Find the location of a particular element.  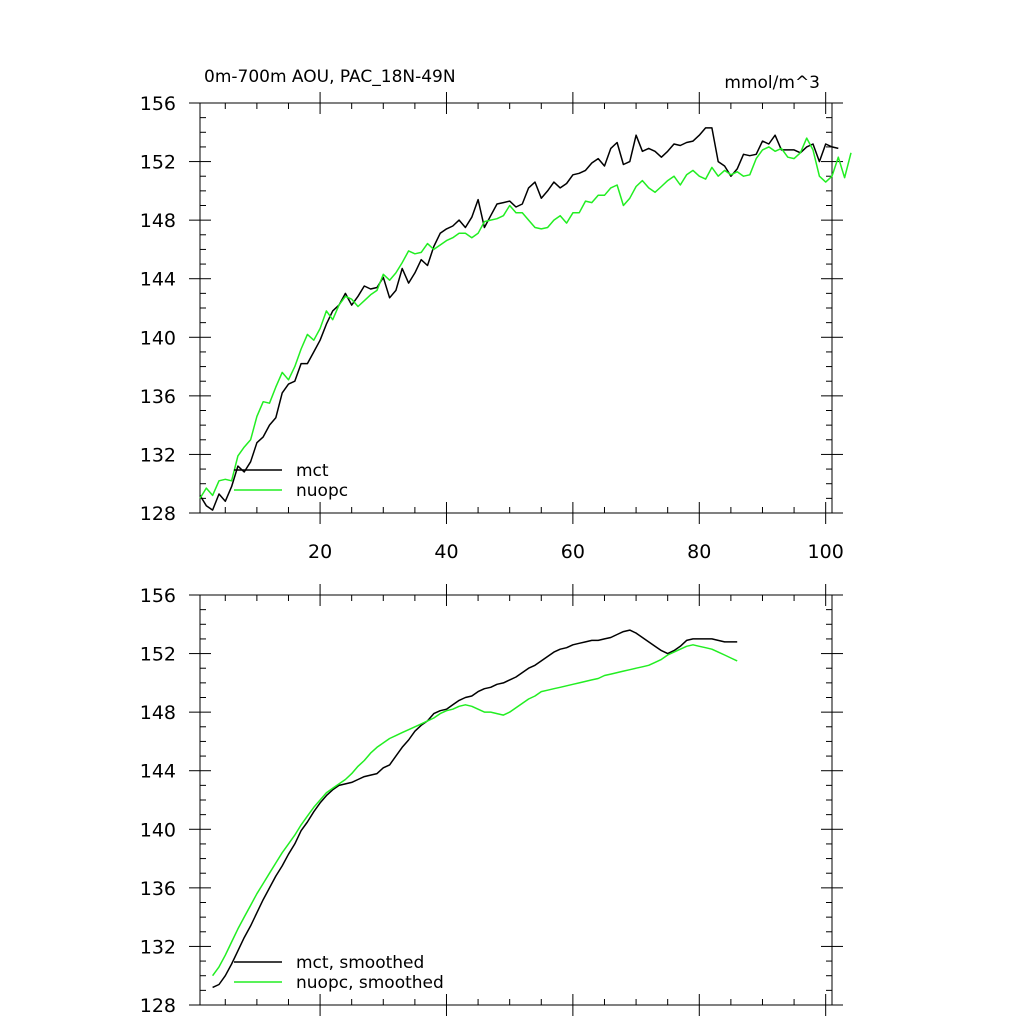

top-x-tick-label: 80 is located at coordinates (699, 552).